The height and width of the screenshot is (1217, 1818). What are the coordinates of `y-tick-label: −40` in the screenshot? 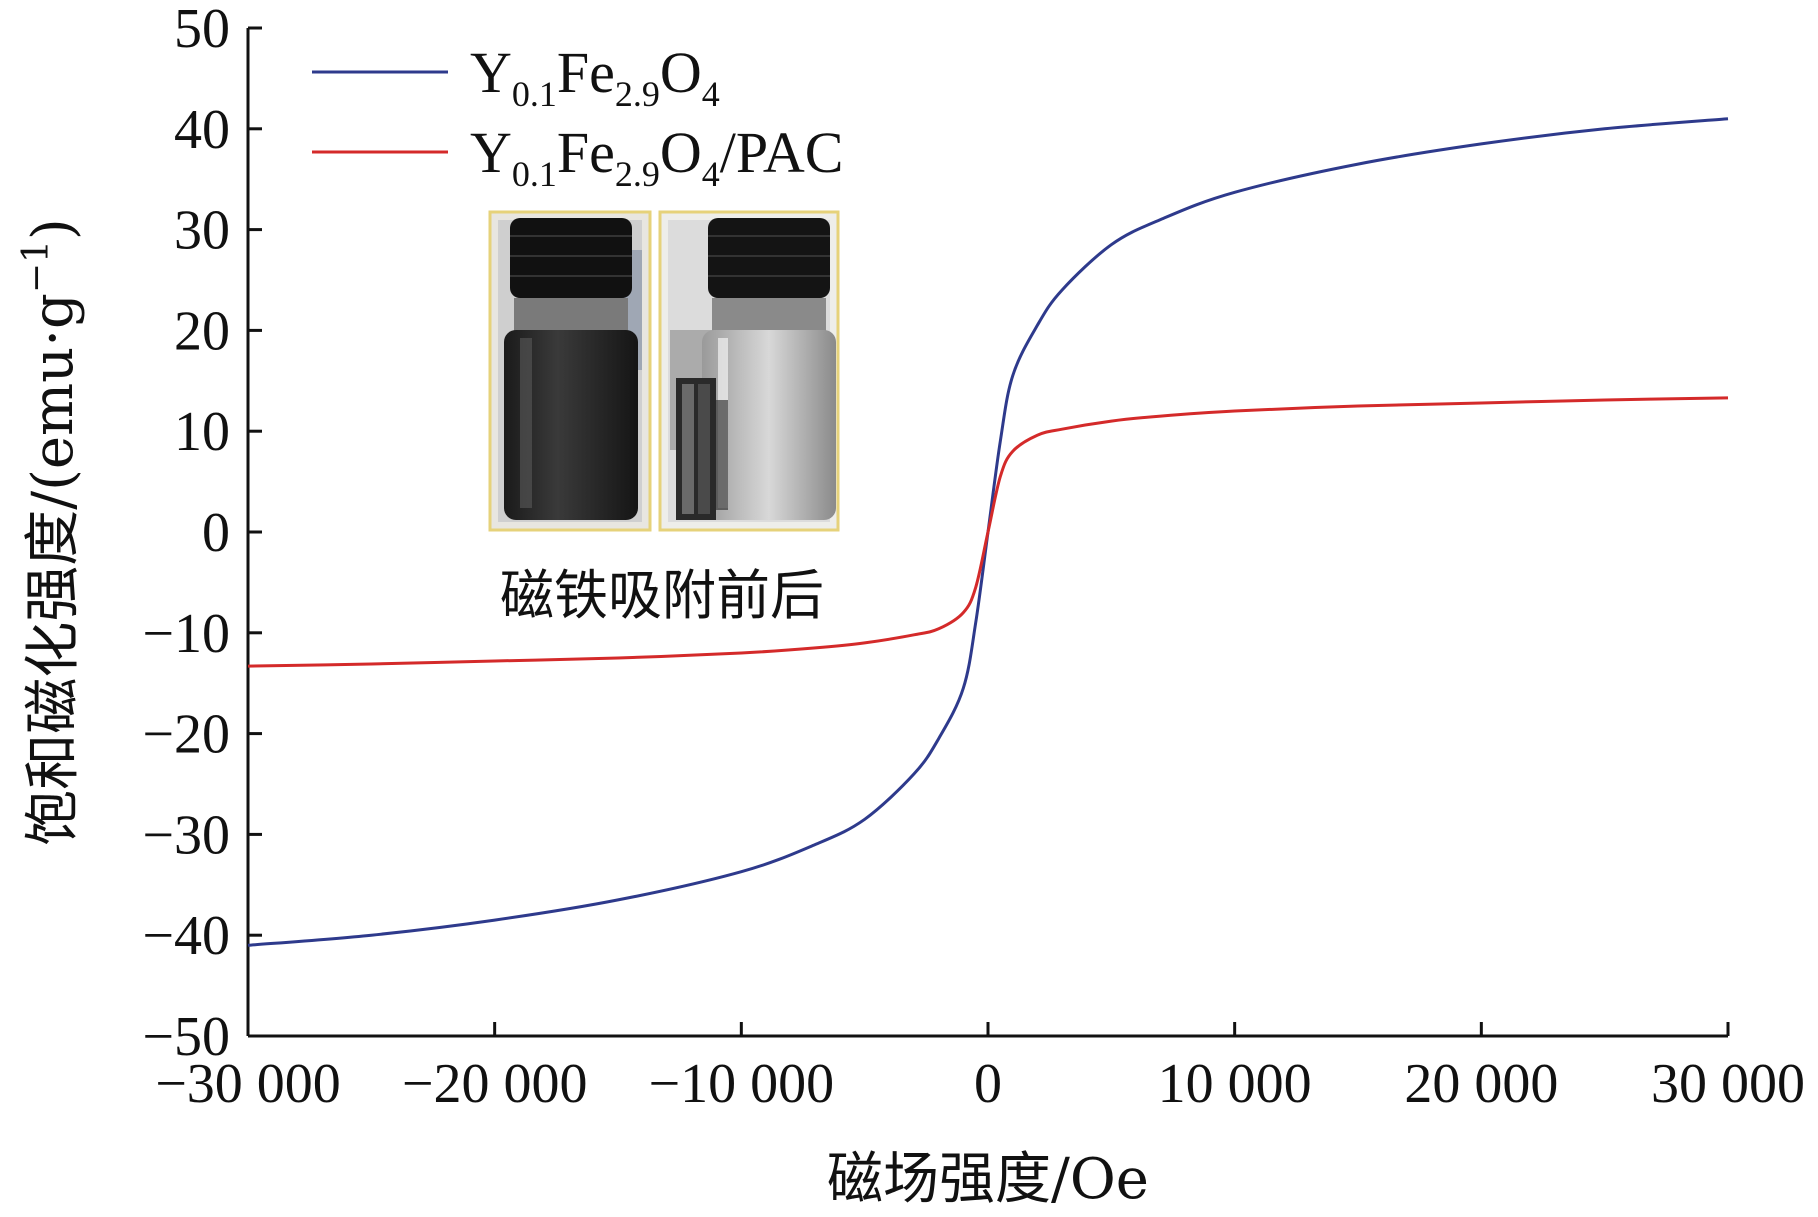 It's located at (186, 936).